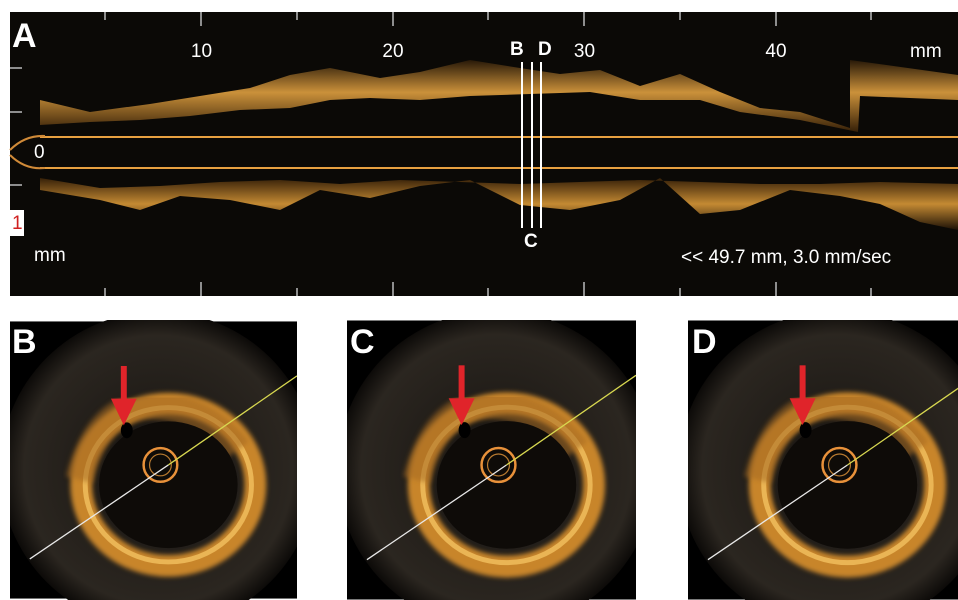  Describe the element at coordinates (489, 51) in the screenshot. I see `scale-tick-labels: 10 20 30 40` at that location.